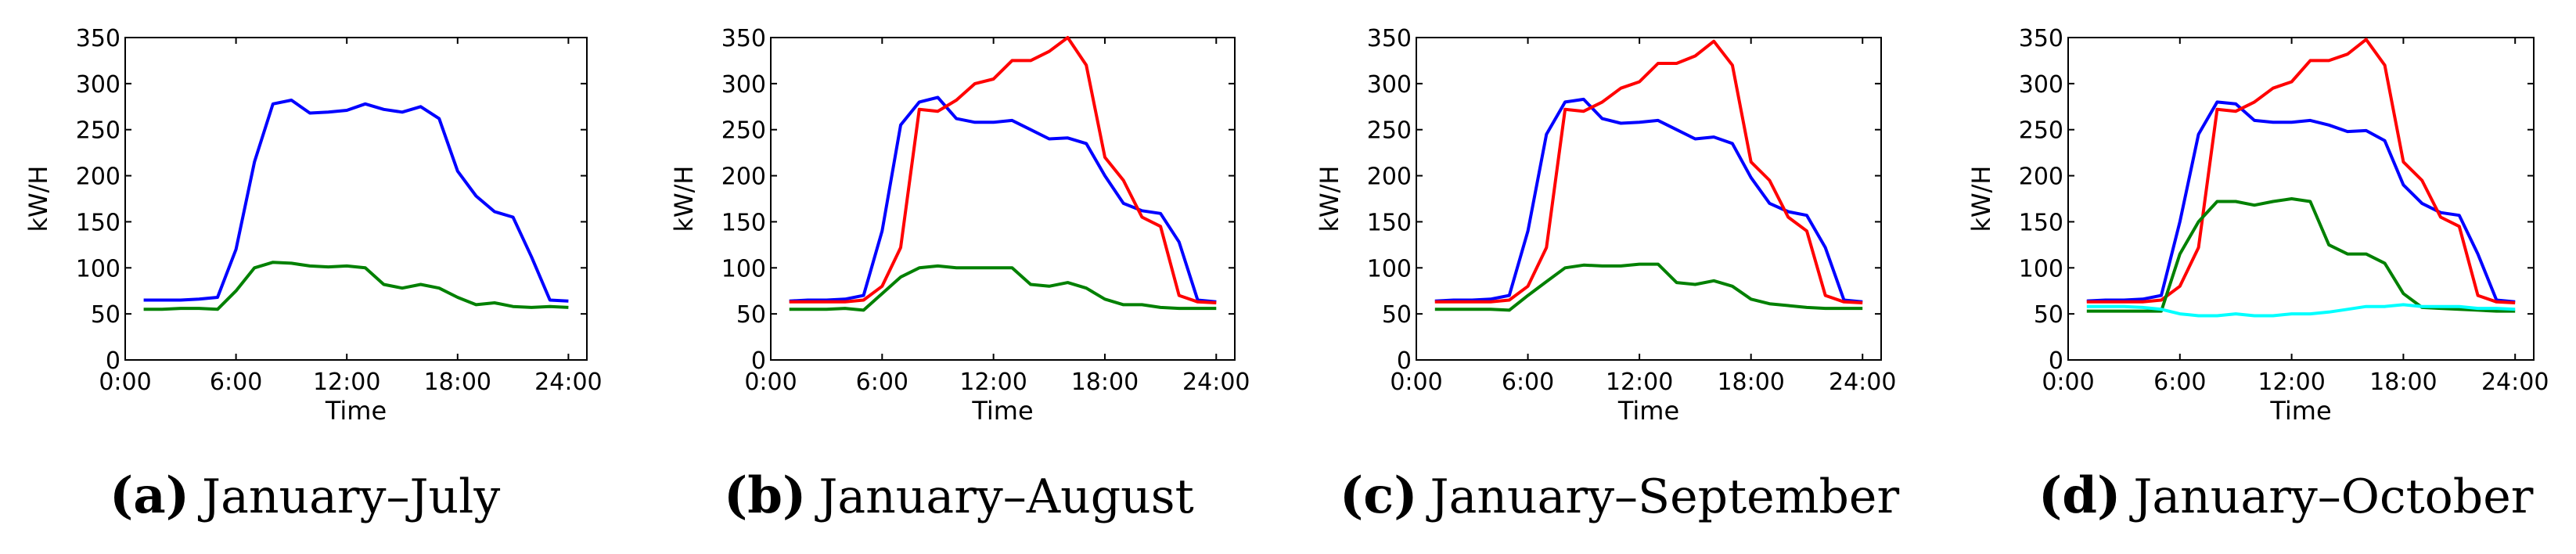 Image resolution: width=2576 pixels, height=554 pixels. I want to click on panel-caption: (a) January–July, so click(305, 495).